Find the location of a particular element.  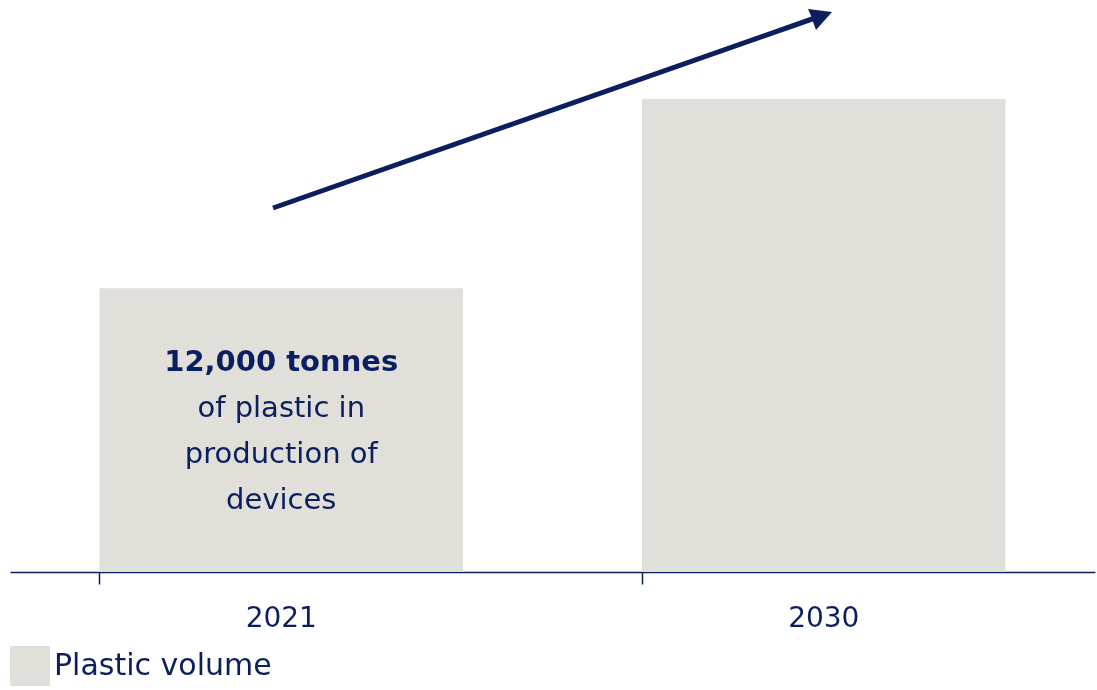

annotation: 12,000 tonnes is located at coordinates (281, 361).